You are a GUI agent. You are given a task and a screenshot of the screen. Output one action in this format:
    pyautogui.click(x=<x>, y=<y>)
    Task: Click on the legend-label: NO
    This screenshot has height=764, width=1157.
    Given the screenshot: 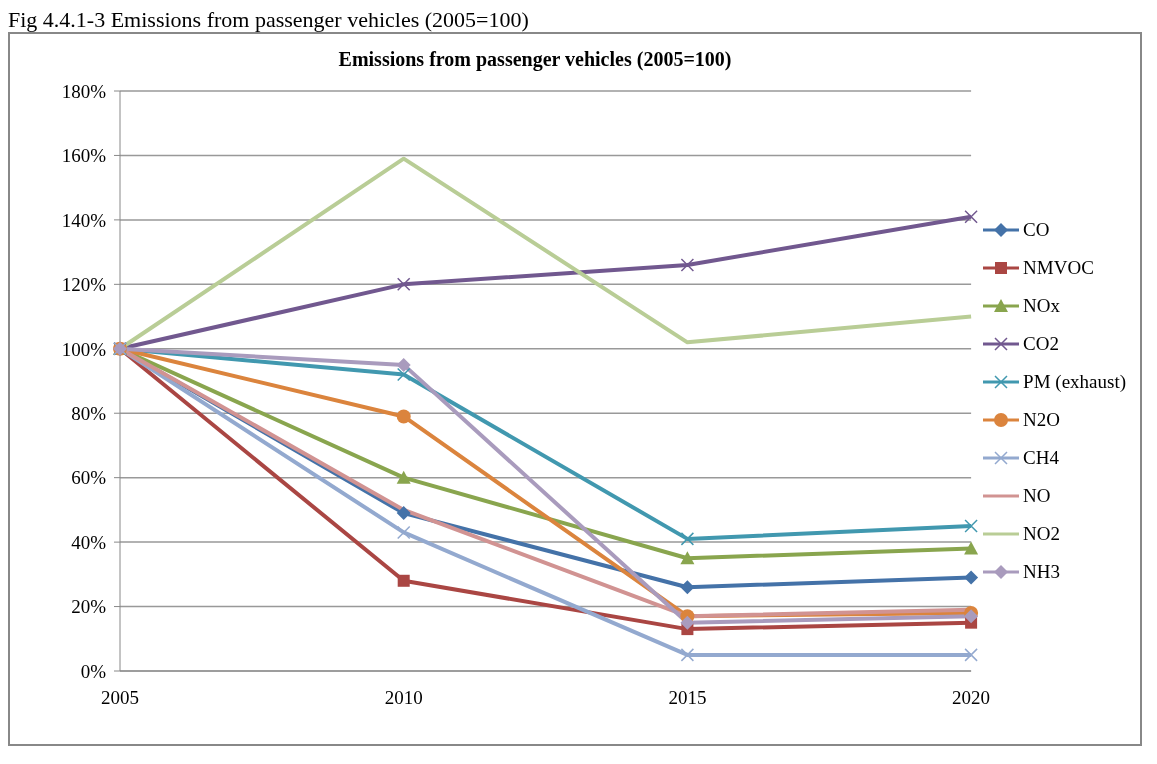 What is the action you would take?
    pyautogui.click(x=1037, y=496)
    